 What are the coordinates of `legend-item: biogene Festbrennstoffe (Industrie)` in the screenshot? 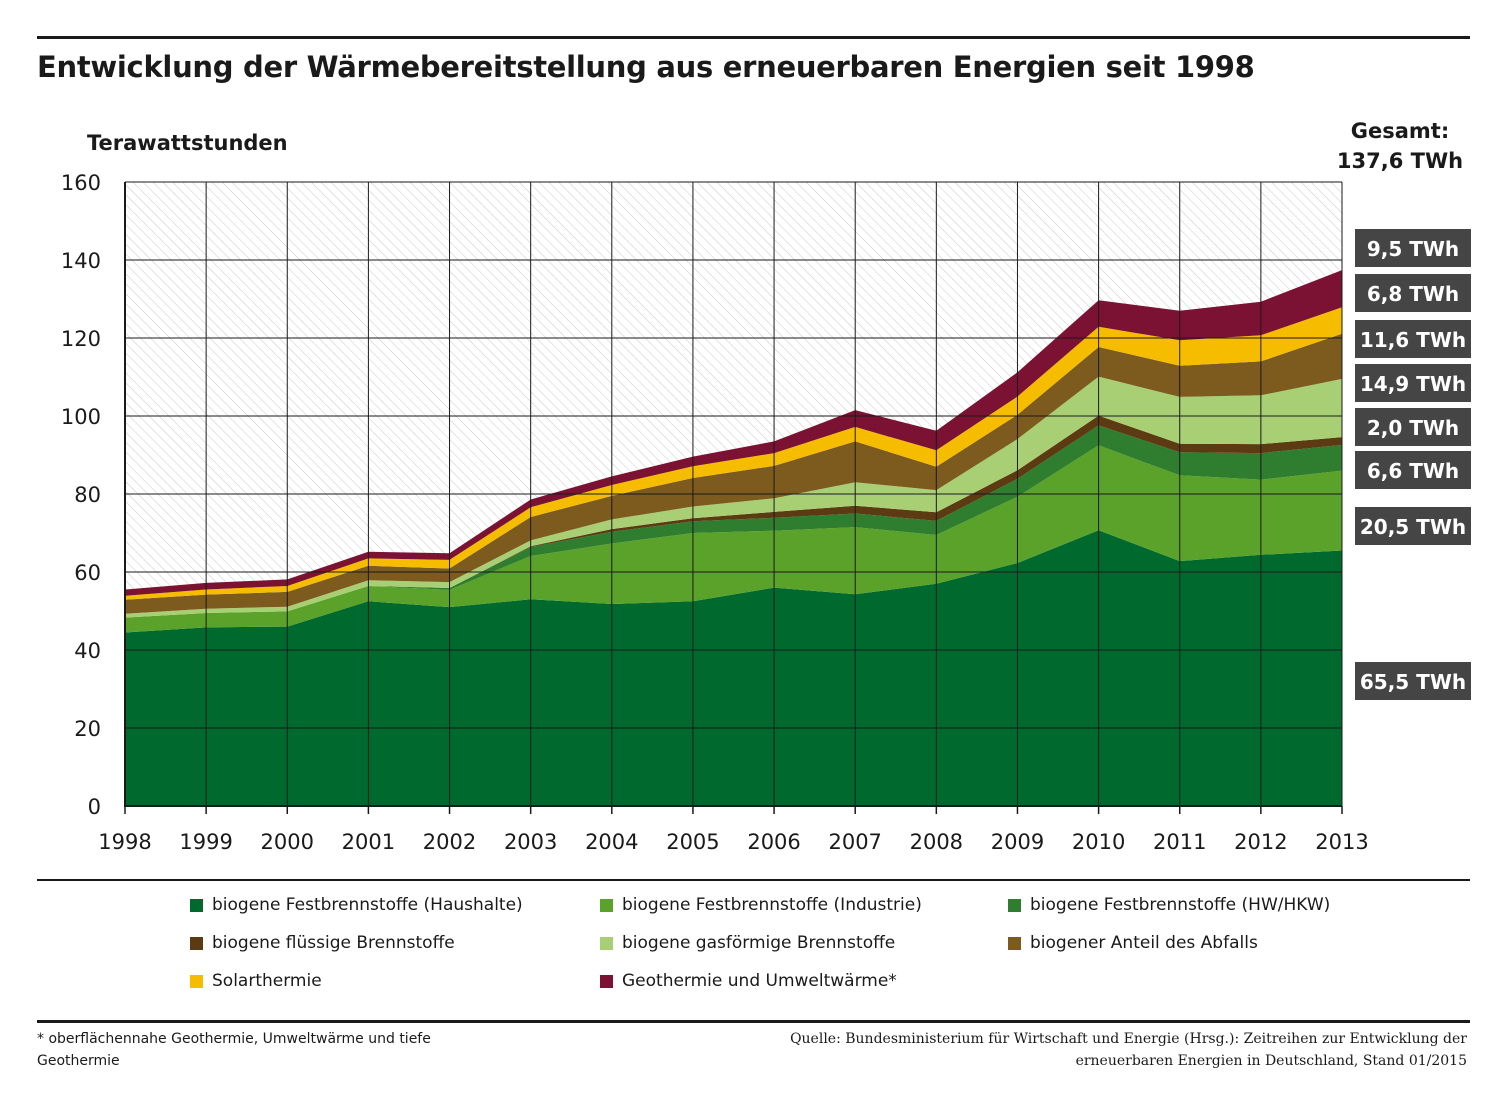 It's located at (761, 905).